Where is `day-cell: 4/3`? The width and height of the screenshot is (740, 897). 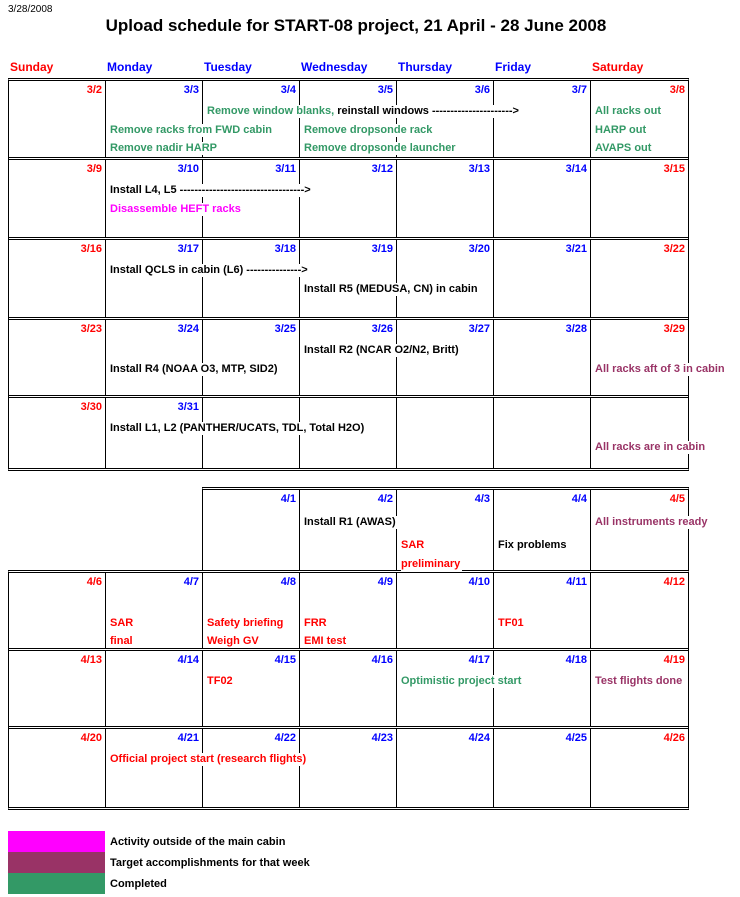
day-cell: 4/3 is located at coordinates (445, 530).